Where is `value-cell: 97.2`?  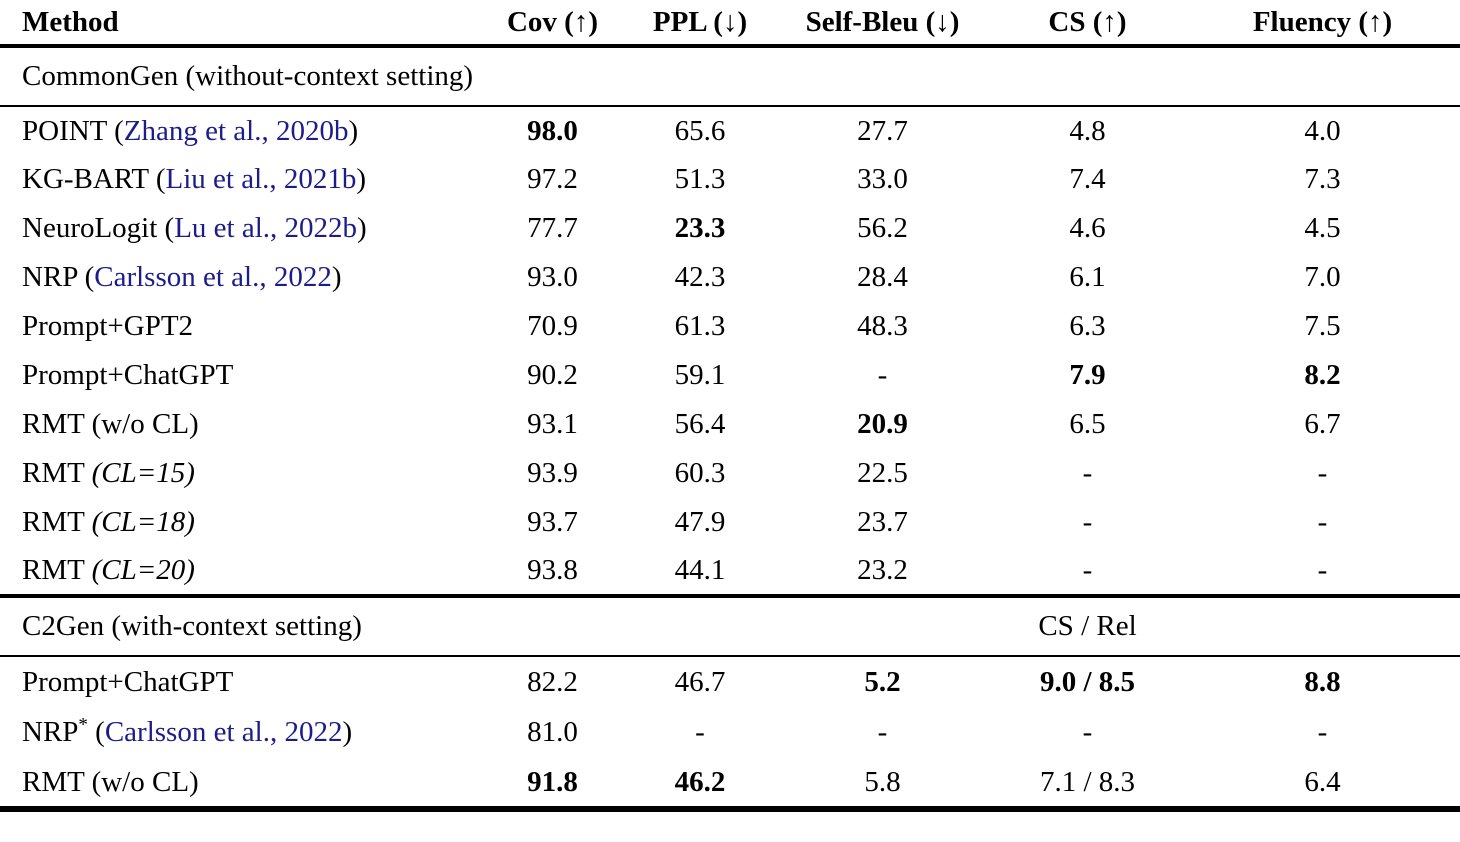 value-cell: 97.2 is located at coordinates (552, 179).